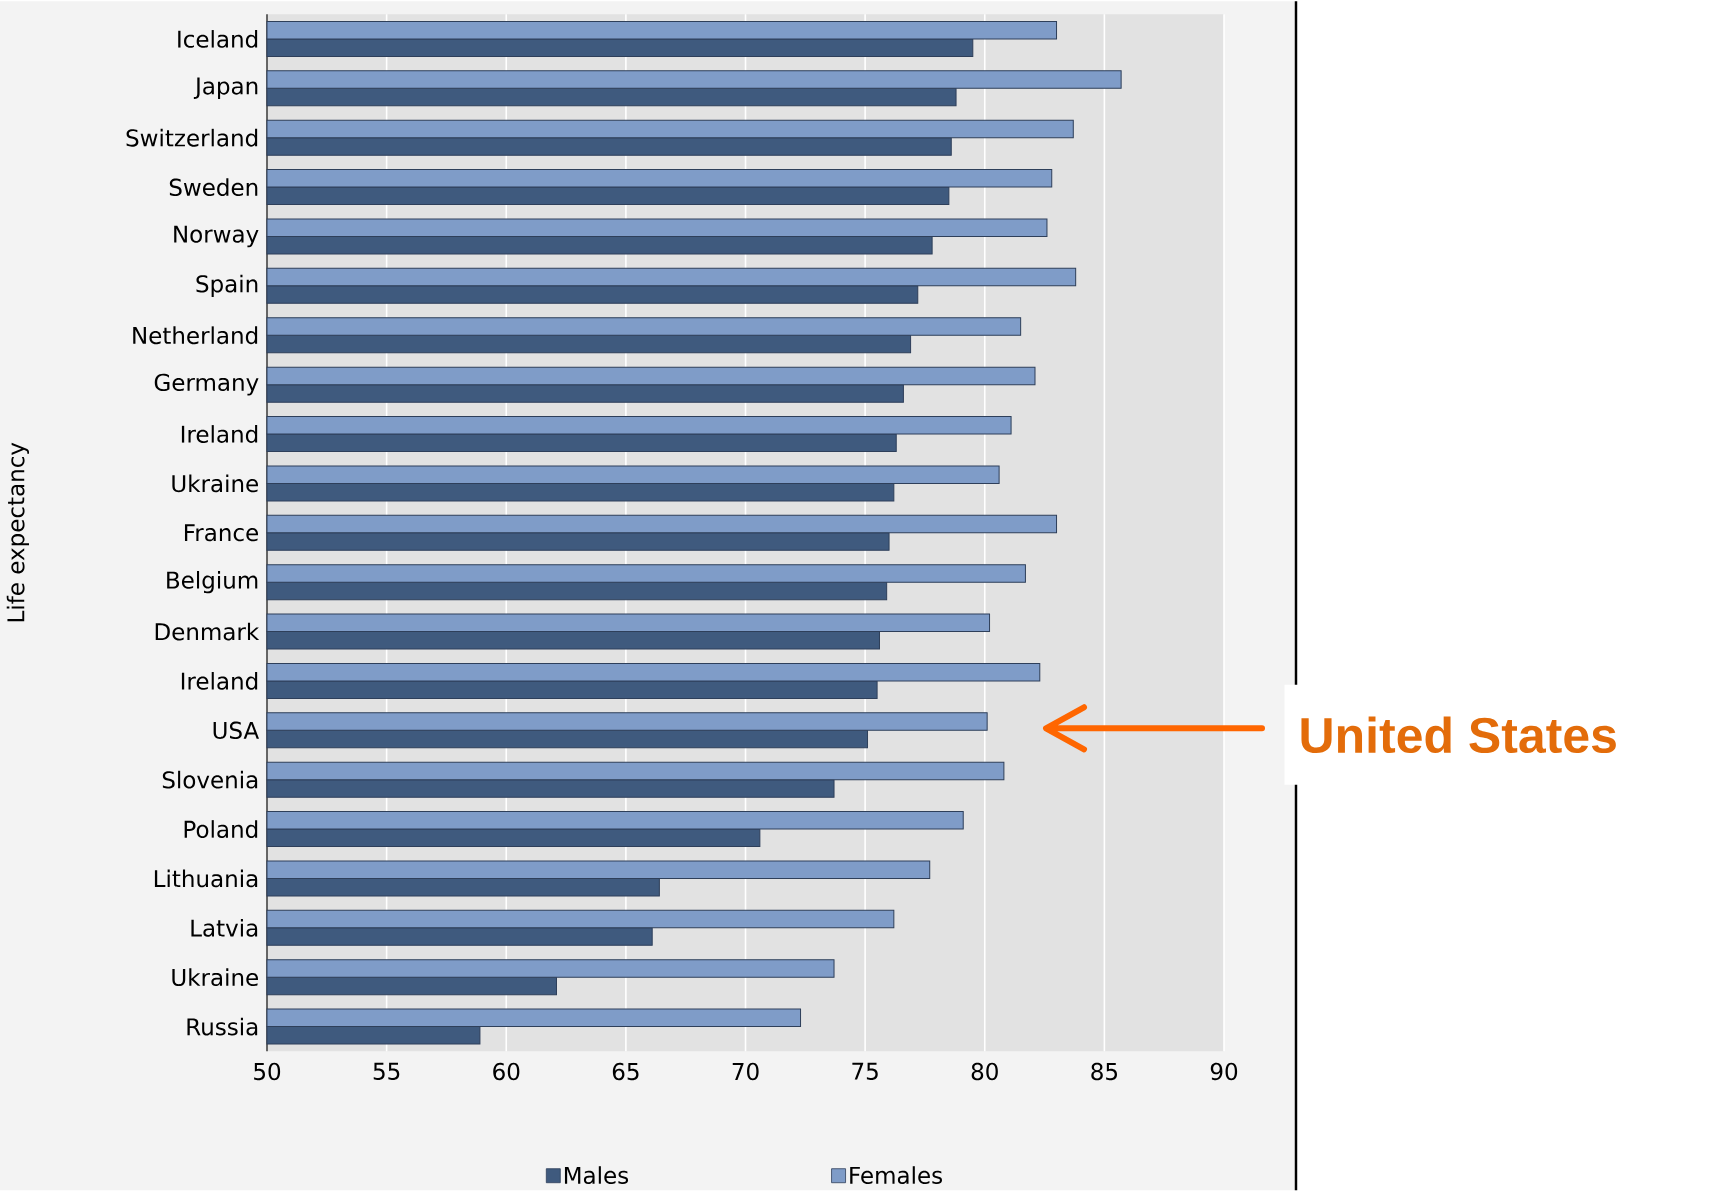 The width and height of the screenshot is (1721, 1192). What do you see at coordinates (1104, 1072) in the screenshot?
I see `x-tick-label: 85` at bounding box center [1104, 1072].